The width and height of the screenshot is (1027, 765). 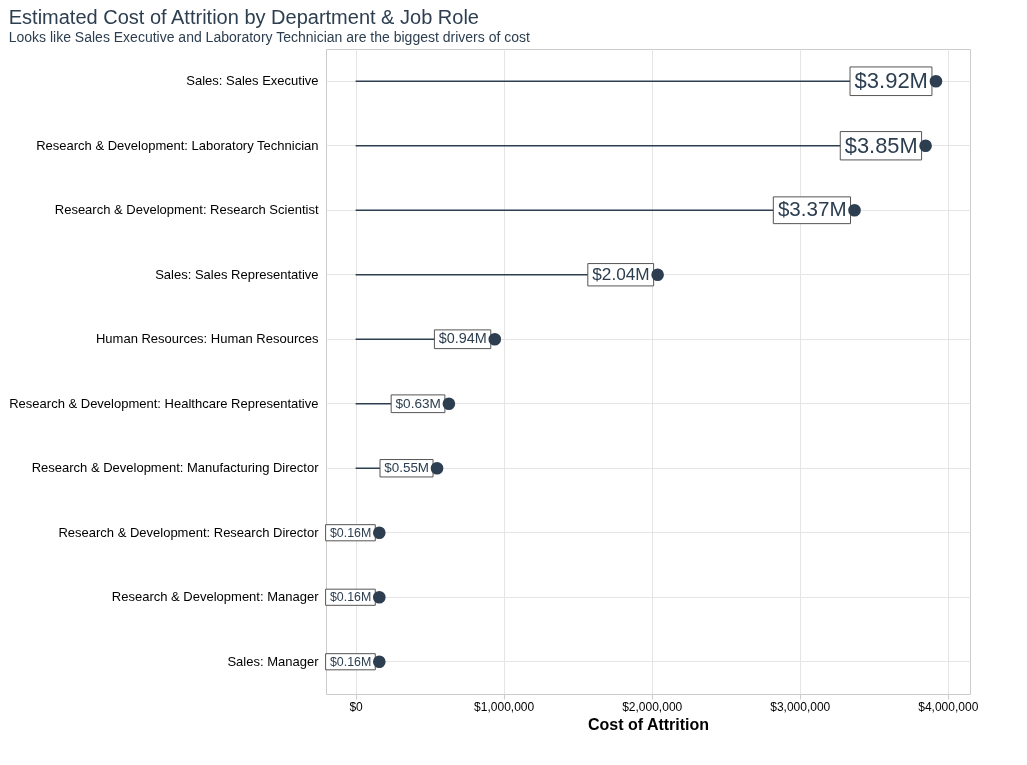 What do you see at coordinates (881, 145) in the screenshot?
I see `data-label: $3.85M` at bounding box center [881, 145].